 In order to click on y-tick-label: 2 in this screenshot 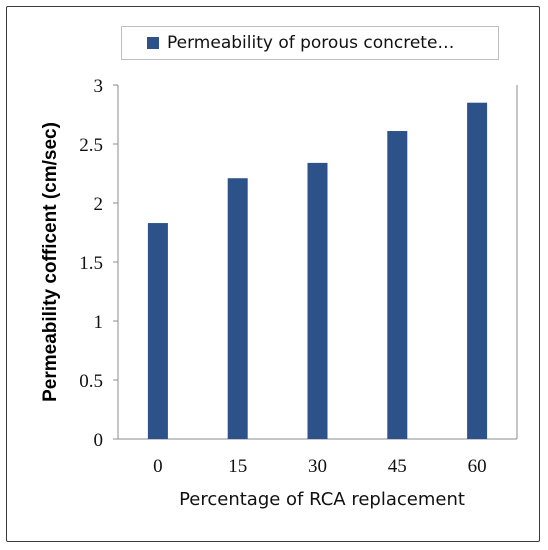, I will do `click(99, 204)`.